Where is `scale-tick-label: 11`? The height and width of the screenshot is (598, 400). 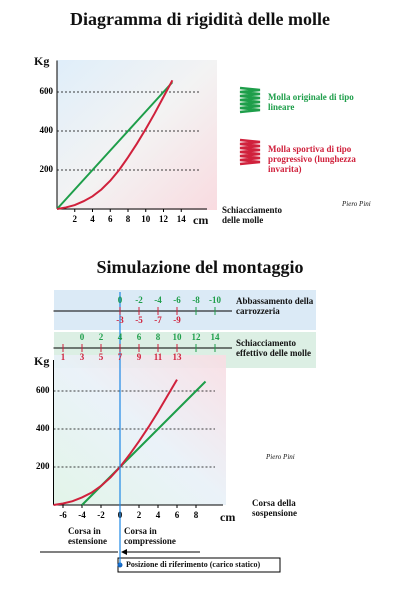 scale-tick-label: 11 is located at coordinates (158, 357).